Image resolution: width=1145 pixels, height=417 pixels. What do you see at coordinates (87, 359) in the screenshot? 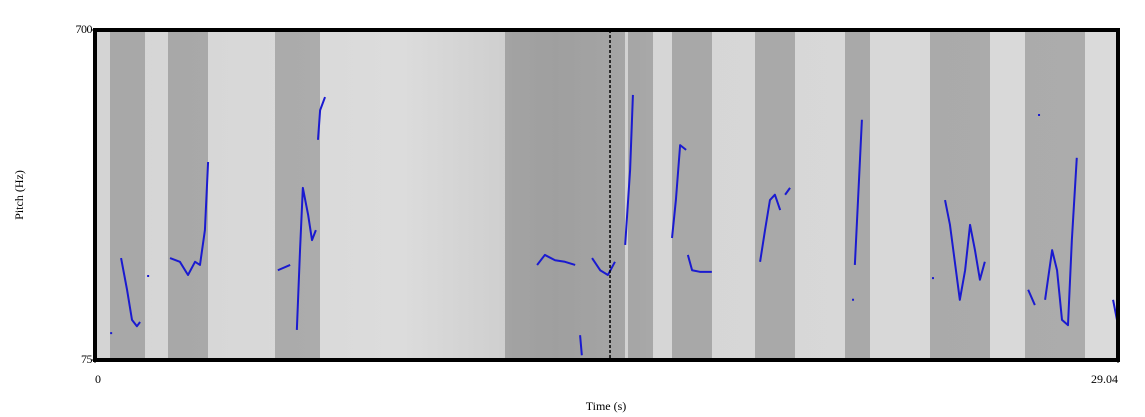
I see `y-tick-label: 75` at bounding box center [87, 359].